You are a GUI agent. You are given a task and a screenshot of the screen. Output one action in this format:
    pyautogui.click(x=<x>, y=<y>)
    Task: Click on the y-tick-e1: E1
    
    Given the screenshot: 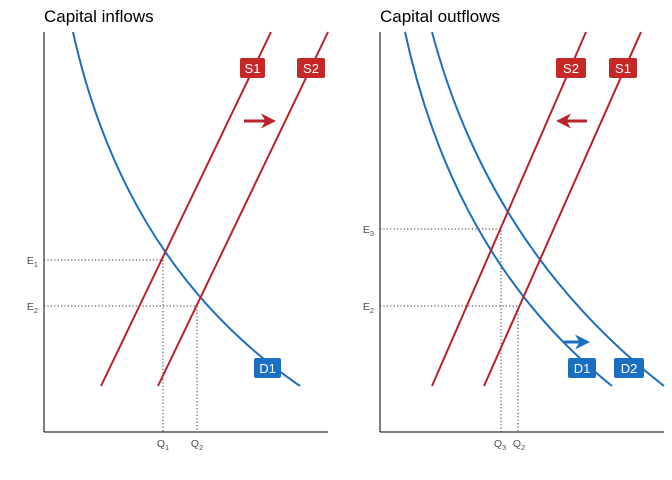 What is the action you would take?
    pyautogui.click(x=32, y=262)
    